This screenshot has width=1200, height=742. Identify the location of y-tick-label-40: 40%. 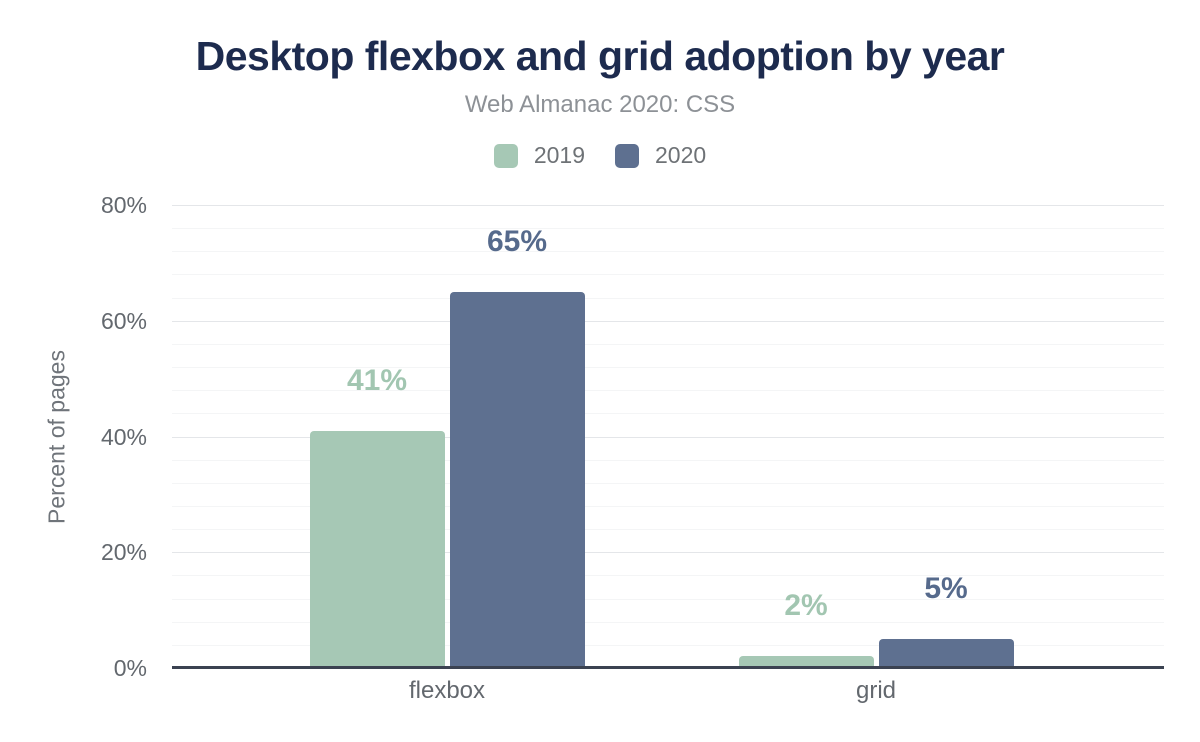
(123, 436).